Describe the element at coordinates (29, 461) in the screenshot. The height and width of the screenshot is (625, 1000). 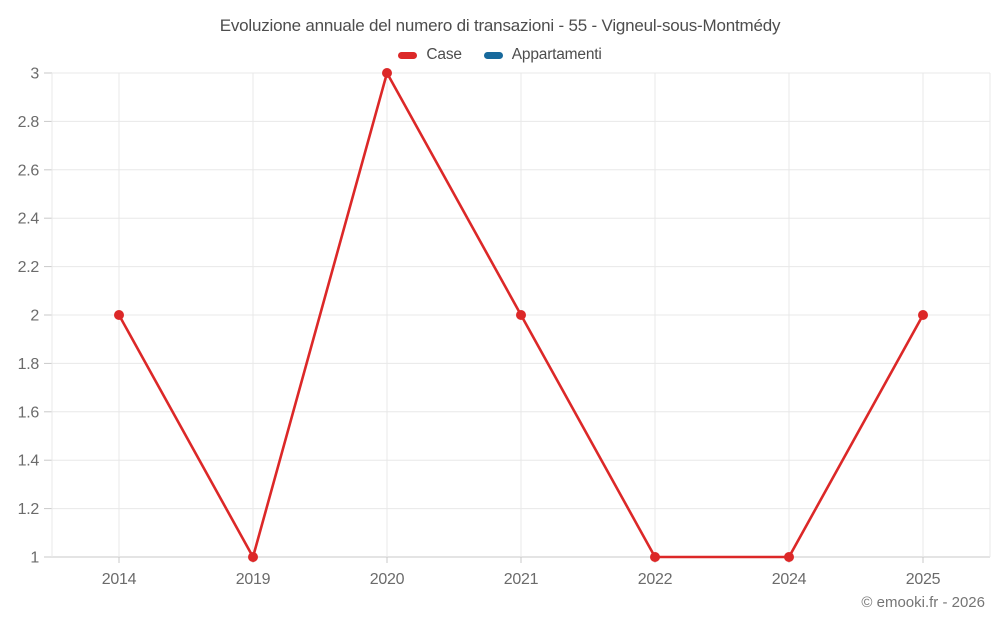
I see `y-tick-label: 1.4` at that location.